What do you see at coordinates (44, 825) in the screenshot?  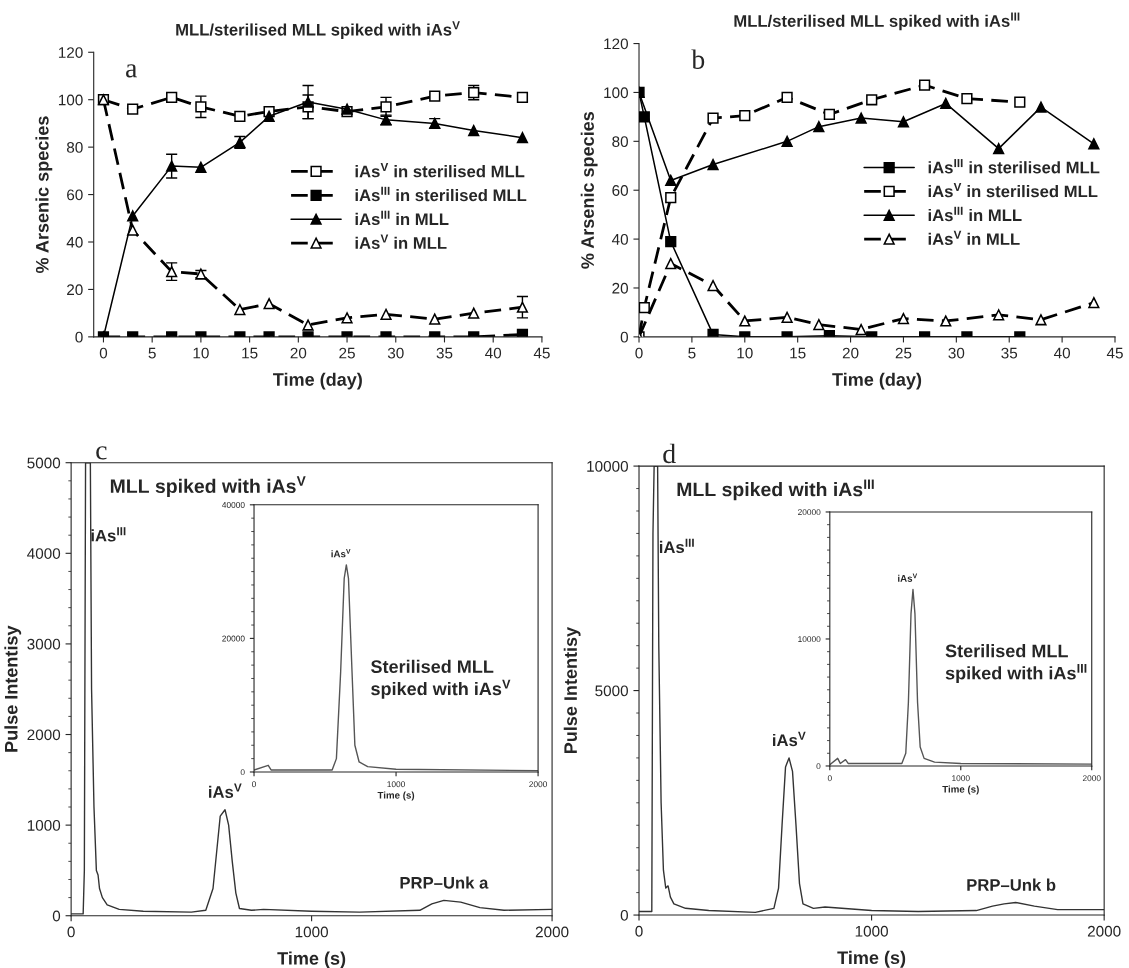 I see `y-tick-label: 1000` at bounding box center [44, 825].